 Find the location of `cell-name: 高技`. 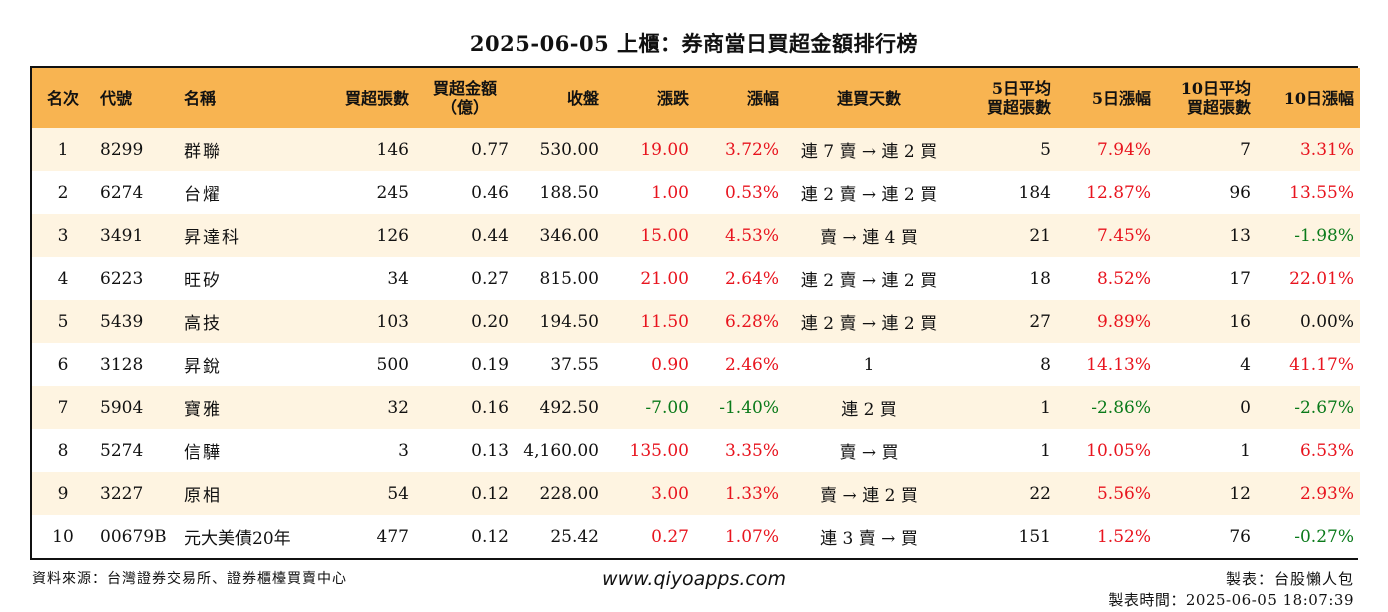

cell-name: 高技 is located at coordinates (203, 324).